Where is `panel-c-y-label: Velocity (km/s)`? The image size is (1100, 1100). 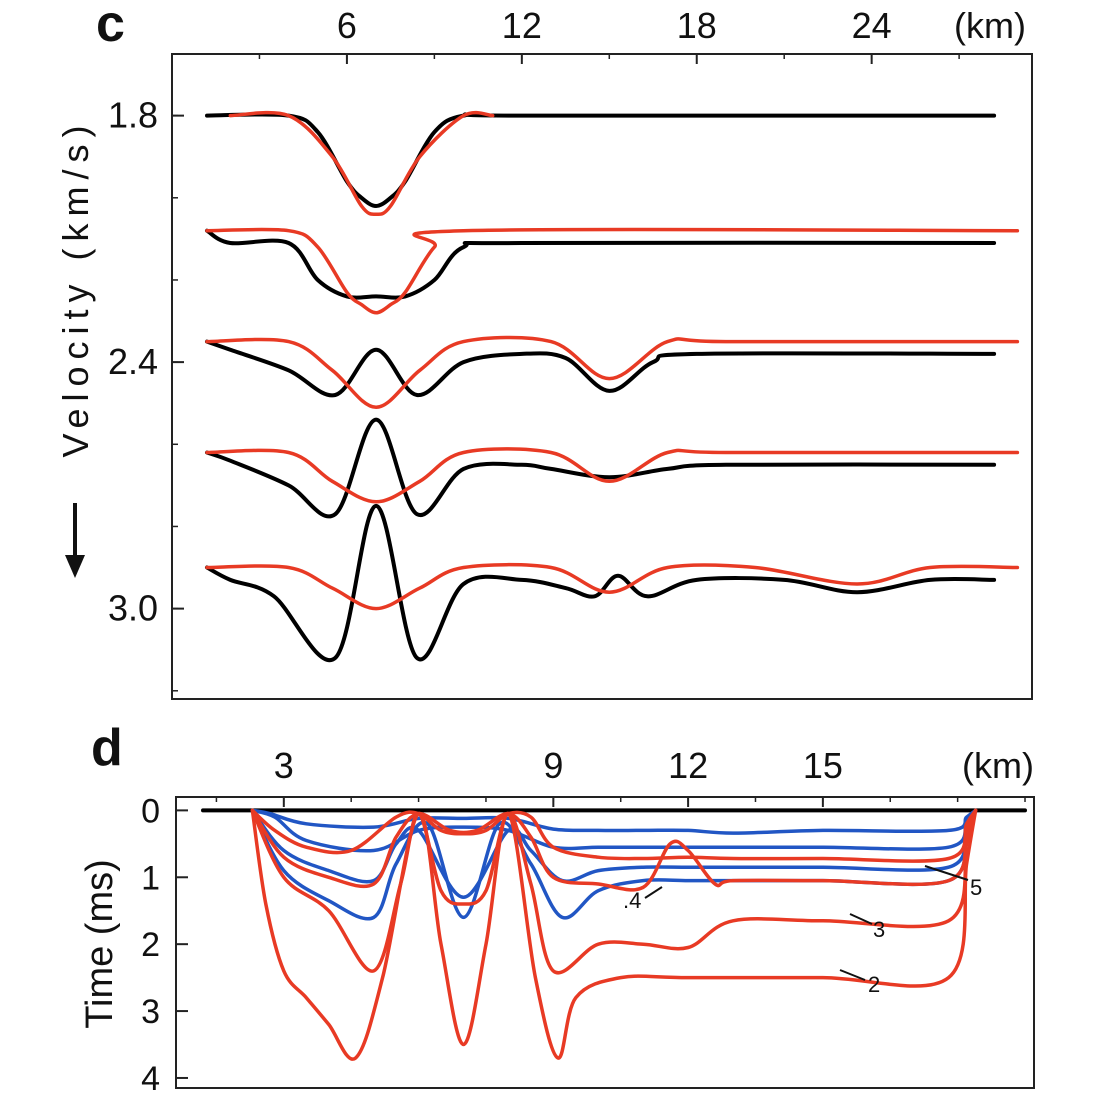
panel-c-y-label: Velocity (km/s) is located at coordinates (75, 287).